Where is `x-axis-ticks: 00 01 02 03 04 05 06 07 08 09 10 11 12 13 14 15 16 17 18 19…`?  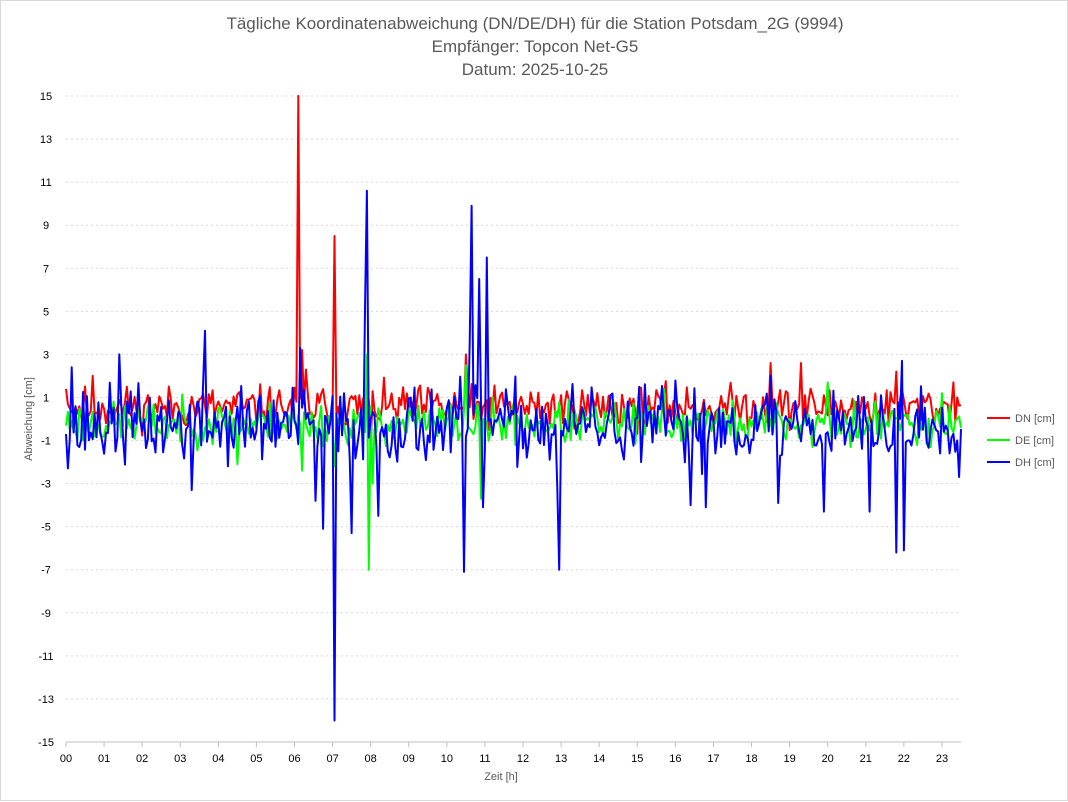
x-axis-ticks: 00 01 02 03 04 05 06 07 08 09 10 11 12 13 14 15 16 17 18 19… is located at coordinates (504, 753).